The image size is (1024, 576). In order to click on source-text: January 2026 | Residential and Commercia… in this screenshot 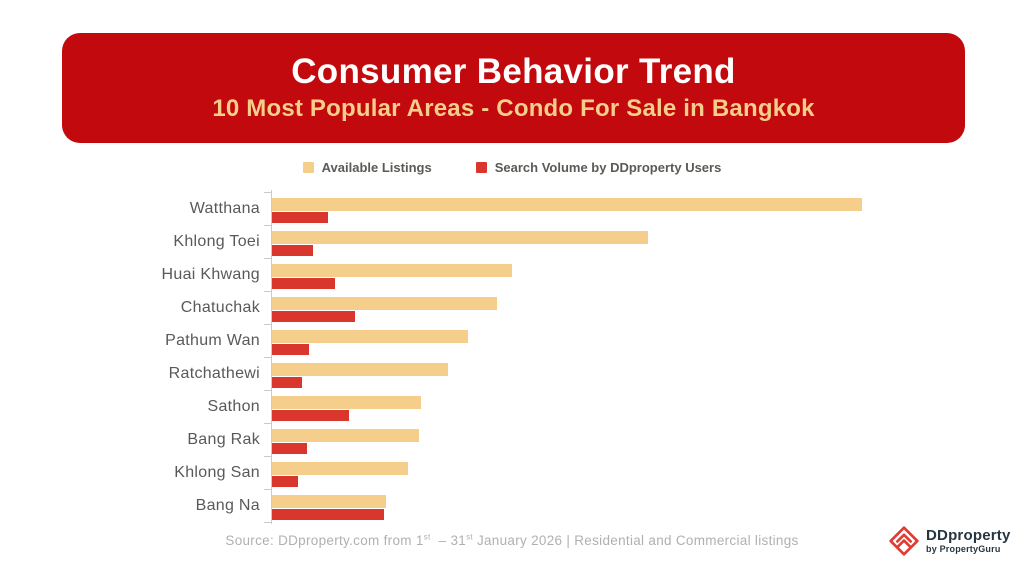, I will do `click(635, 540)`.